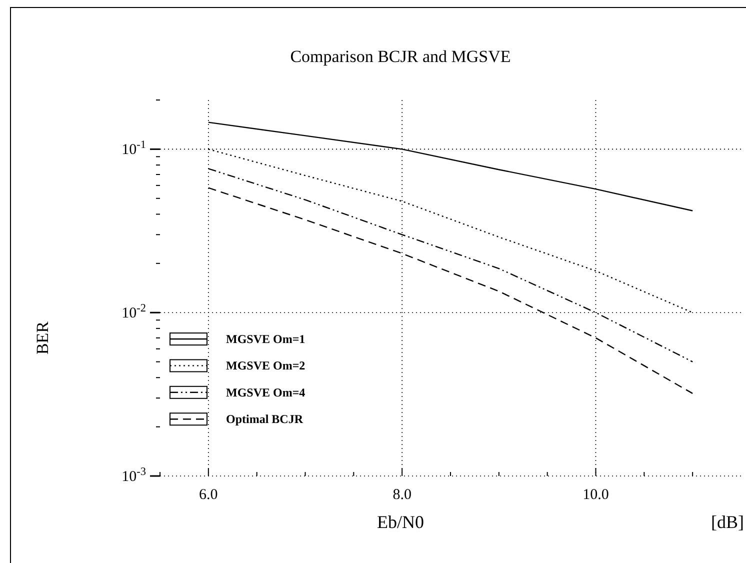 The height and width of the screenshot is (563, 746). What do you see at coordinates (42, 337) in the screenshot?
I see `y-axis-title: BER` at bounding box center [42, 337].